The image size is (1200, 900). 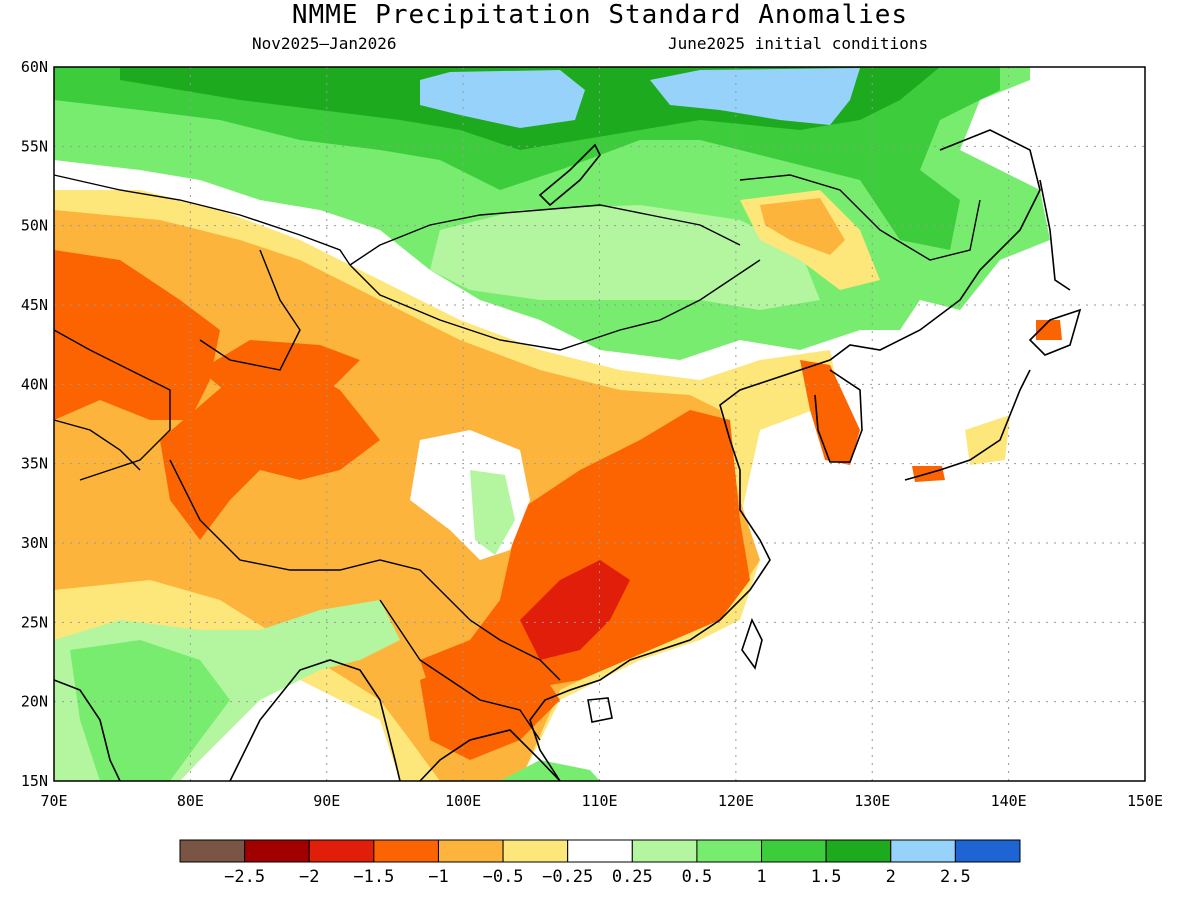 I want to click on border-russia-kz, so click(x=202, y=220).